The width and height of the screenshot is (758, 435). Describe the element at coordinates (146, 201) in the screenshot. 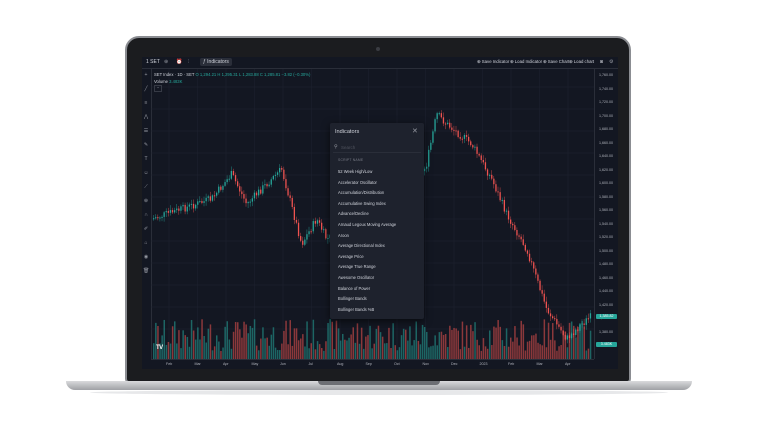

I see `zoom-icon: ⊕` at that location.